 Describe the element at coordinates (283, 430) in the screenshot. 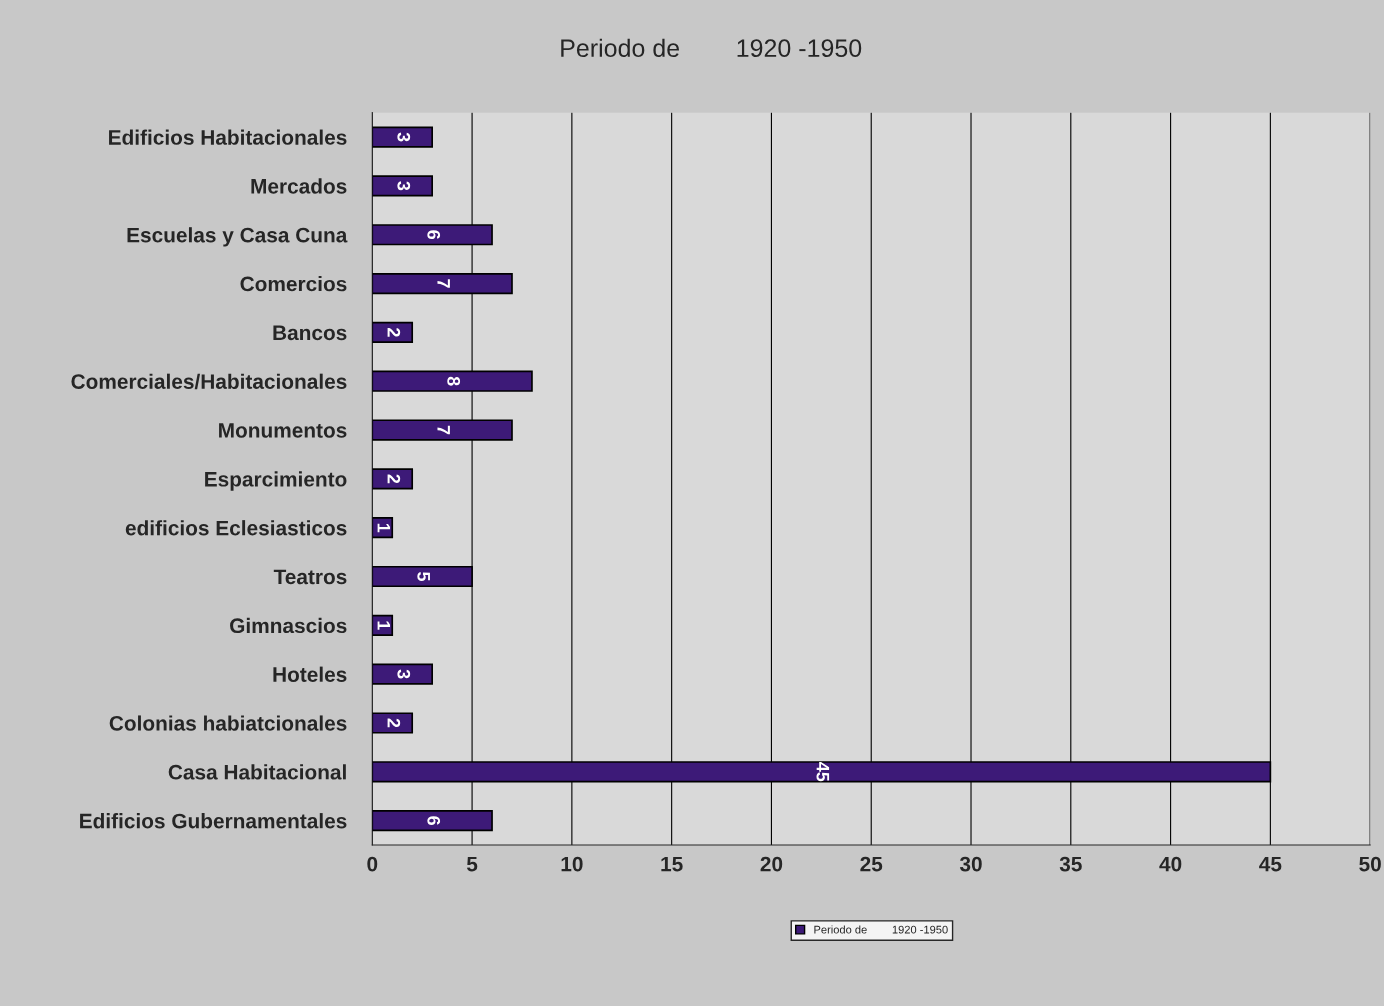

I see `y-tick-label: Monumentos` at that location.